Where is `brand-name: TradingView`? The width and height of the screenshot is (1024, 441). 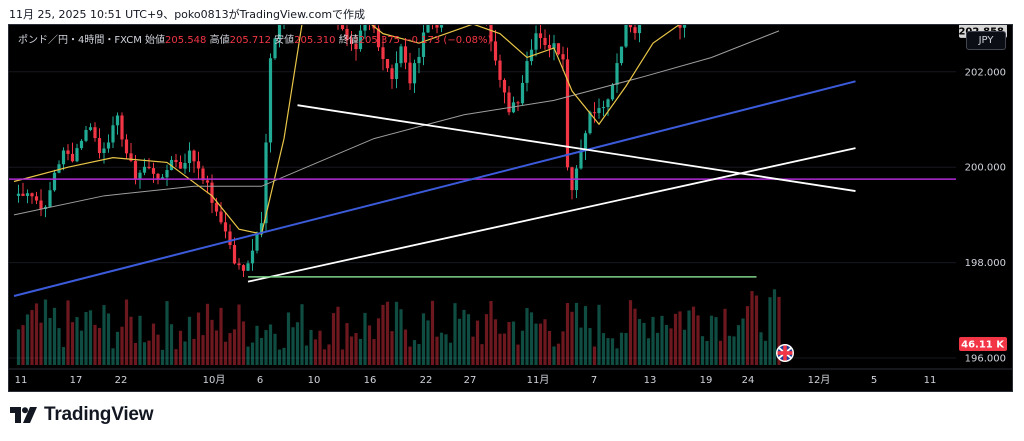
brand-name: TradingView is located at coordinates (99, 414).